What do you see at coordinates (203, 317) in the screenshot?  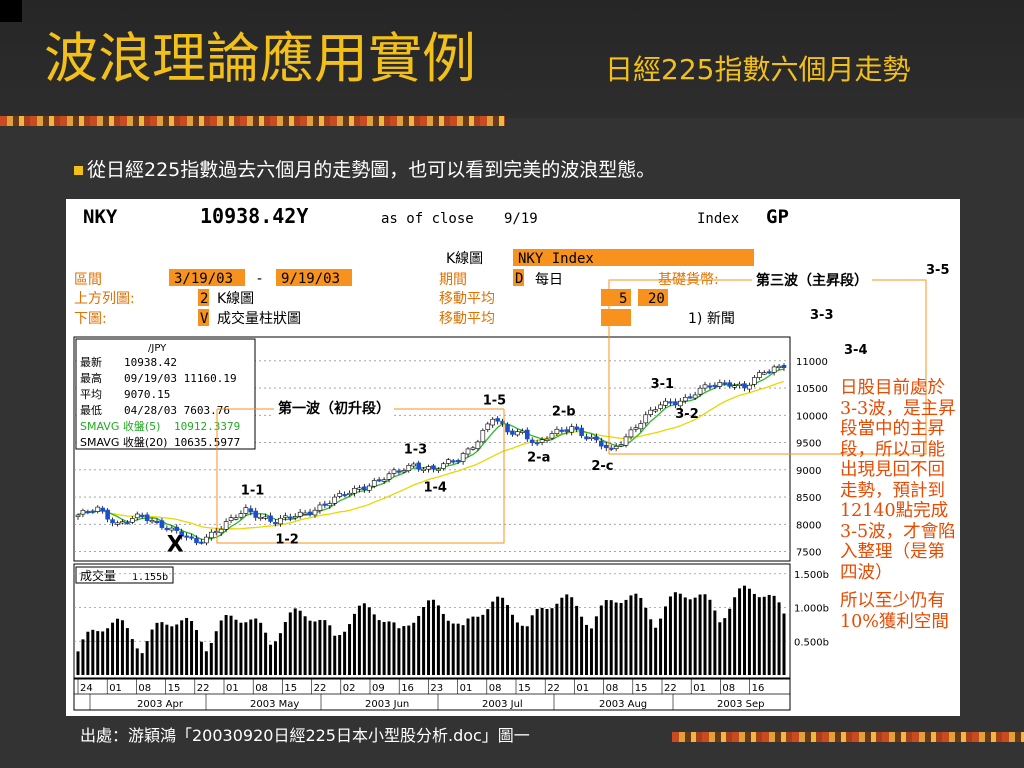 I see `lower-key-field` at bounding box center [203, 317].